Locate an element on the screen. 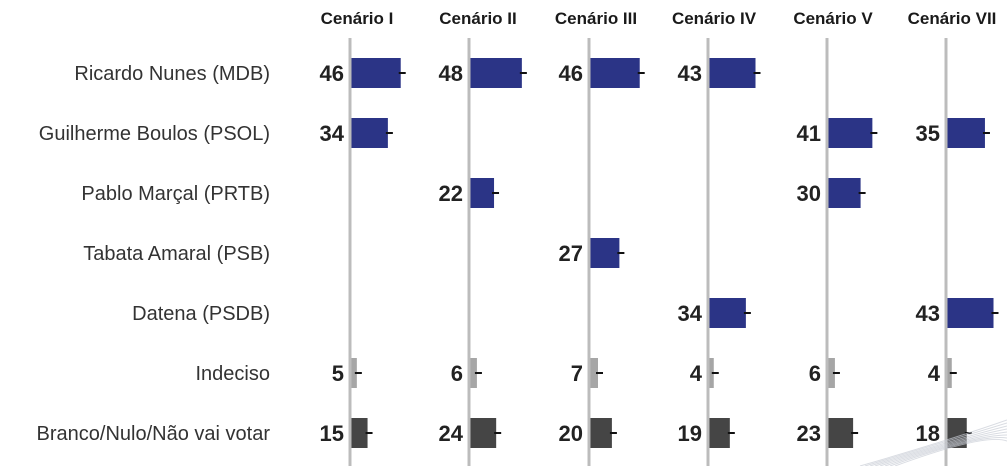  row-label-guilherme-boulos-psol: Guilherme Boulos (PSOL) is located at coordinates (154, 134).